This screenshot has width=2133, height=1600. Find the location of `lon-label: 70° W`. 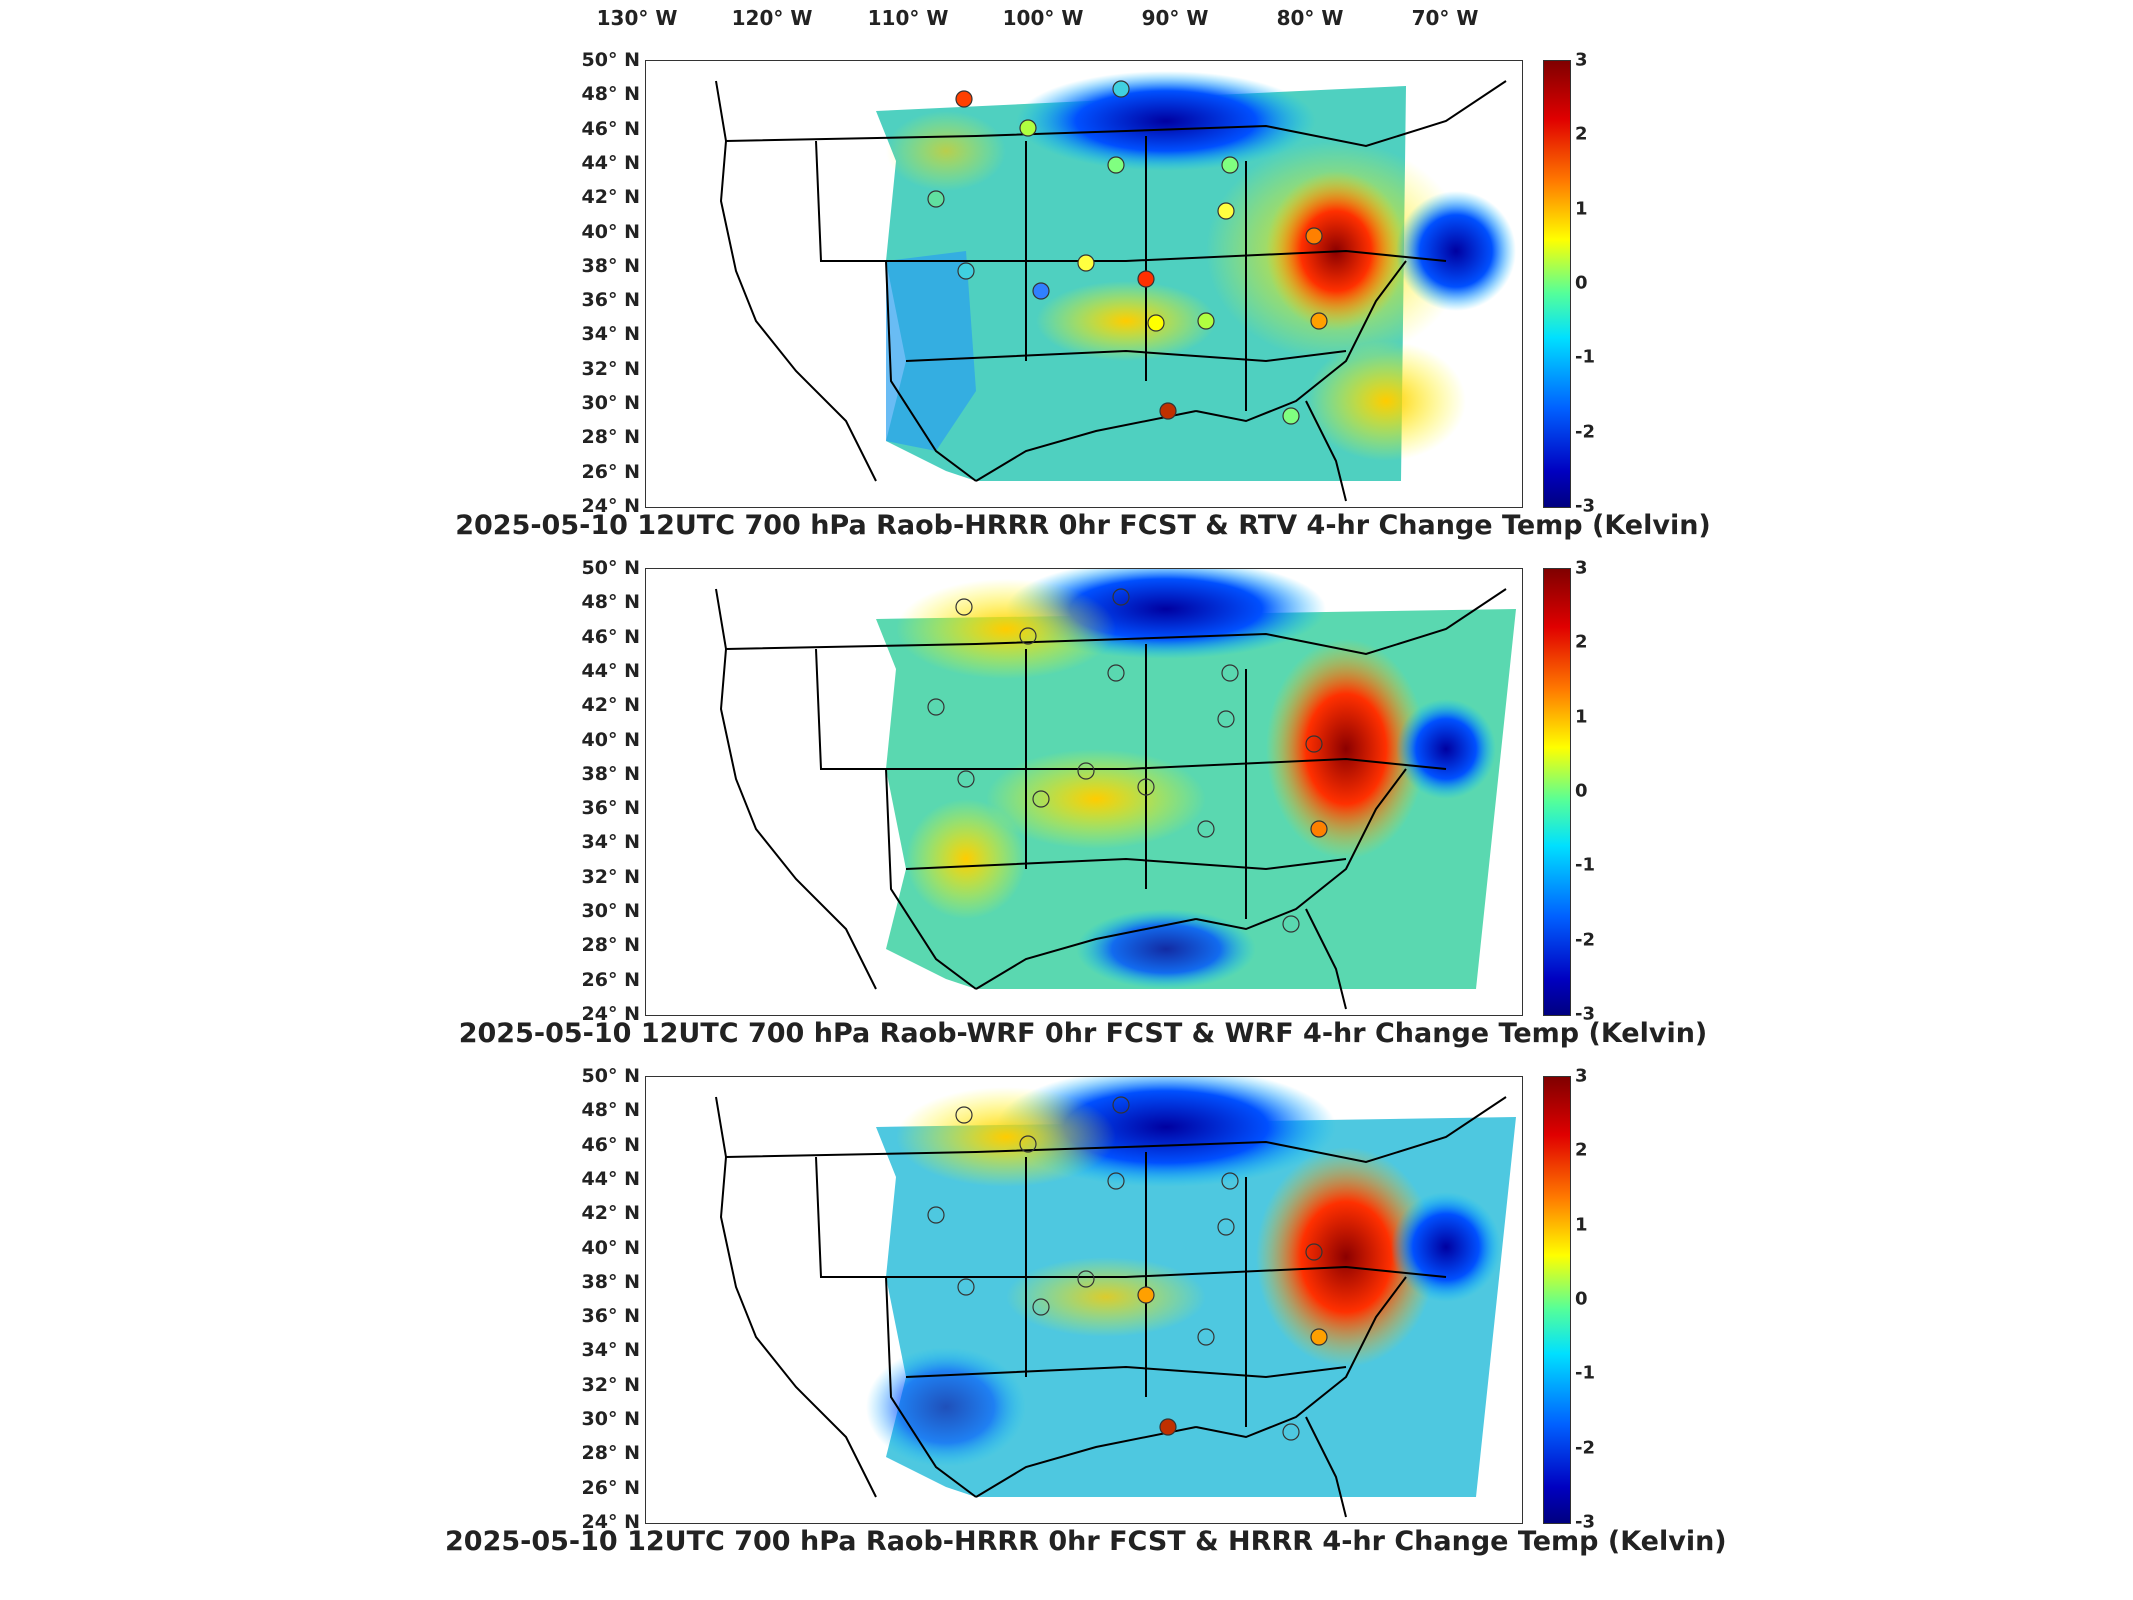

lon-label: 70° W is located at coordinates (1445, 18).